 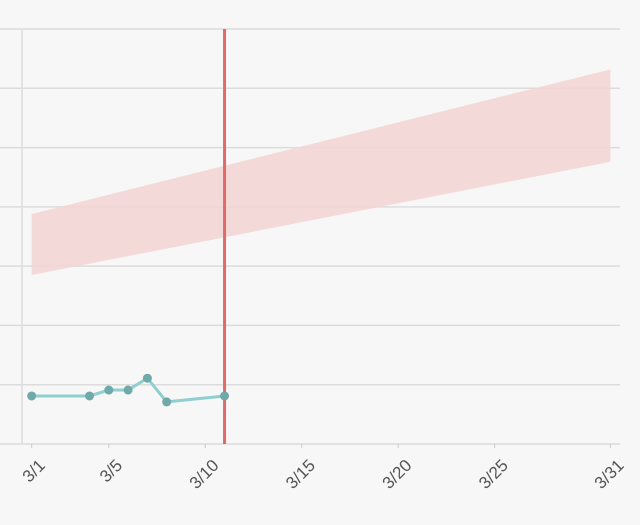 What do you see at coordinates (493, 474) in the screenshot?
I see `x-tick-label: 3/25` at bounding box center [493, 474].